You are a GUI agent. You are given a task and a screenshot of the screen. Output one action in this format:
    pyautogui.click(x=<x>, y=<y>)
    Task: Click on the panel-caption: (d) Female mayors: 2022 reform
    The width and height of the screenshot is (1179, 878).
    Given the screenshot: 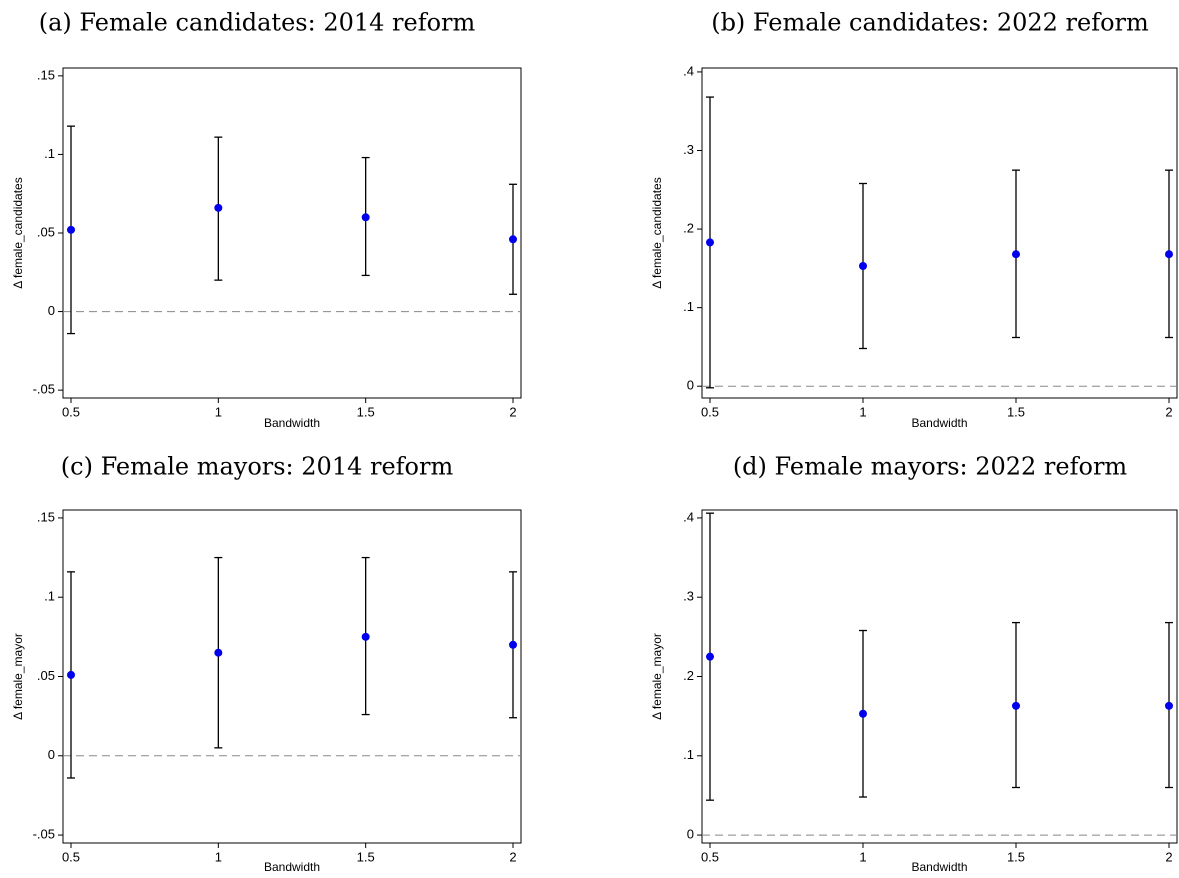 What is the action you would take?
    pyautogui.click(x=930, y=467)
    